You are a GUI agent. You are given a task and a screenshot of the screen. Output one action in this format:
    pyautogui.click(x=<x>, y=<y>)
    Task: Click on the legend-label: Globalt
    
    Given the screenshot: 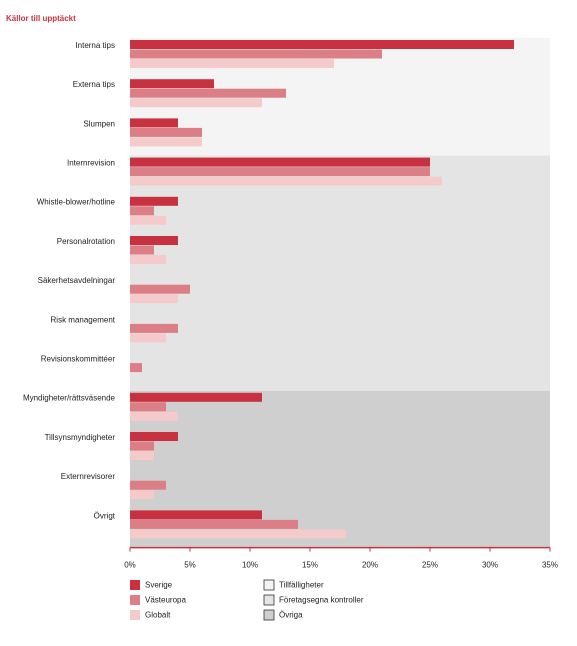 What is the action you would take?
    pyautogui.click(x=158, y=615)
    